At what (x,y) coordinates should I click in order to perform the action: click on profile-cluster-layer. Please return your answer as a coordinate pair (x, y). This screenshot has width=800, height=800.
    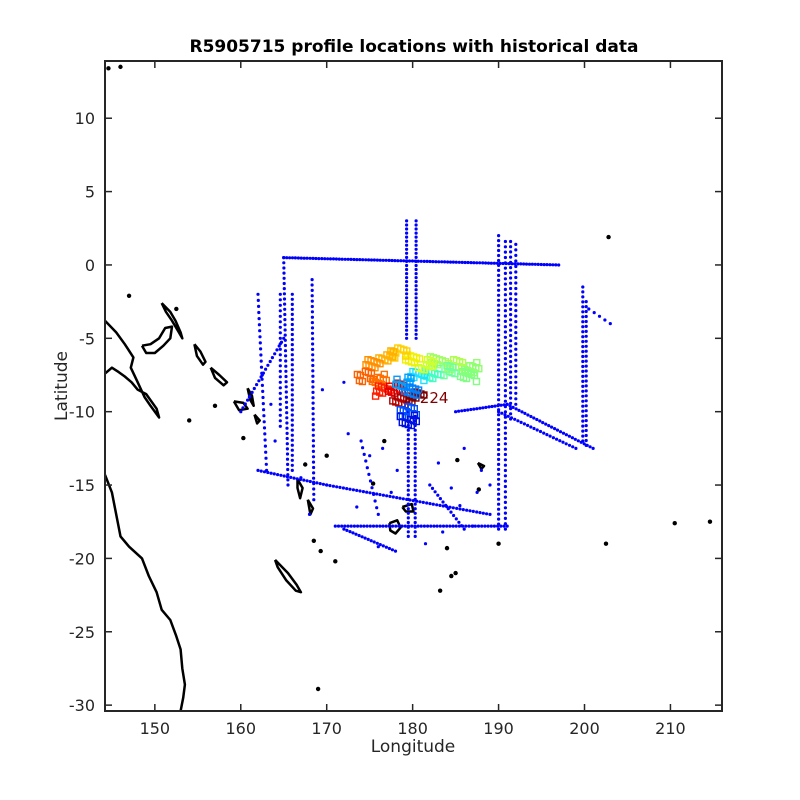
    Looking at the image, I should click on (418, 387).